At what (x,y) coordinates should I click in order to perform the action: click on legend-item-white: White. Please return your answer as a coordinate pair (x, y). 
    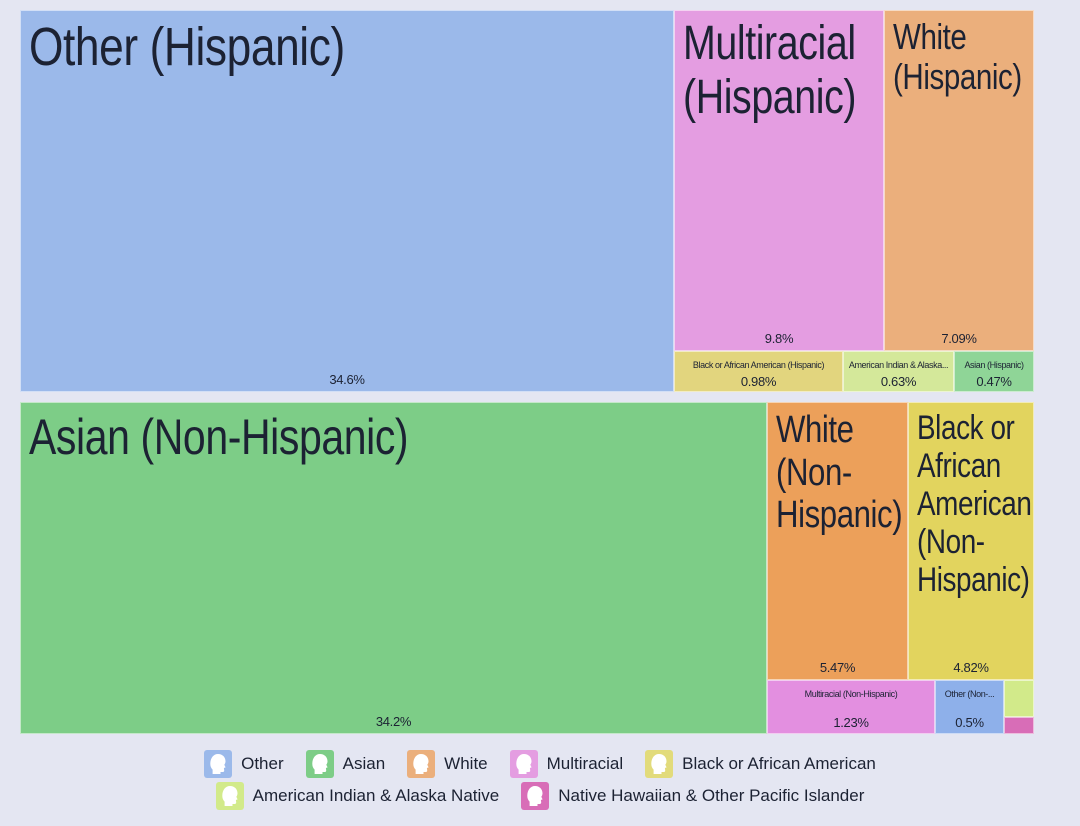
    Looking at the image, I should click on (447, 764).